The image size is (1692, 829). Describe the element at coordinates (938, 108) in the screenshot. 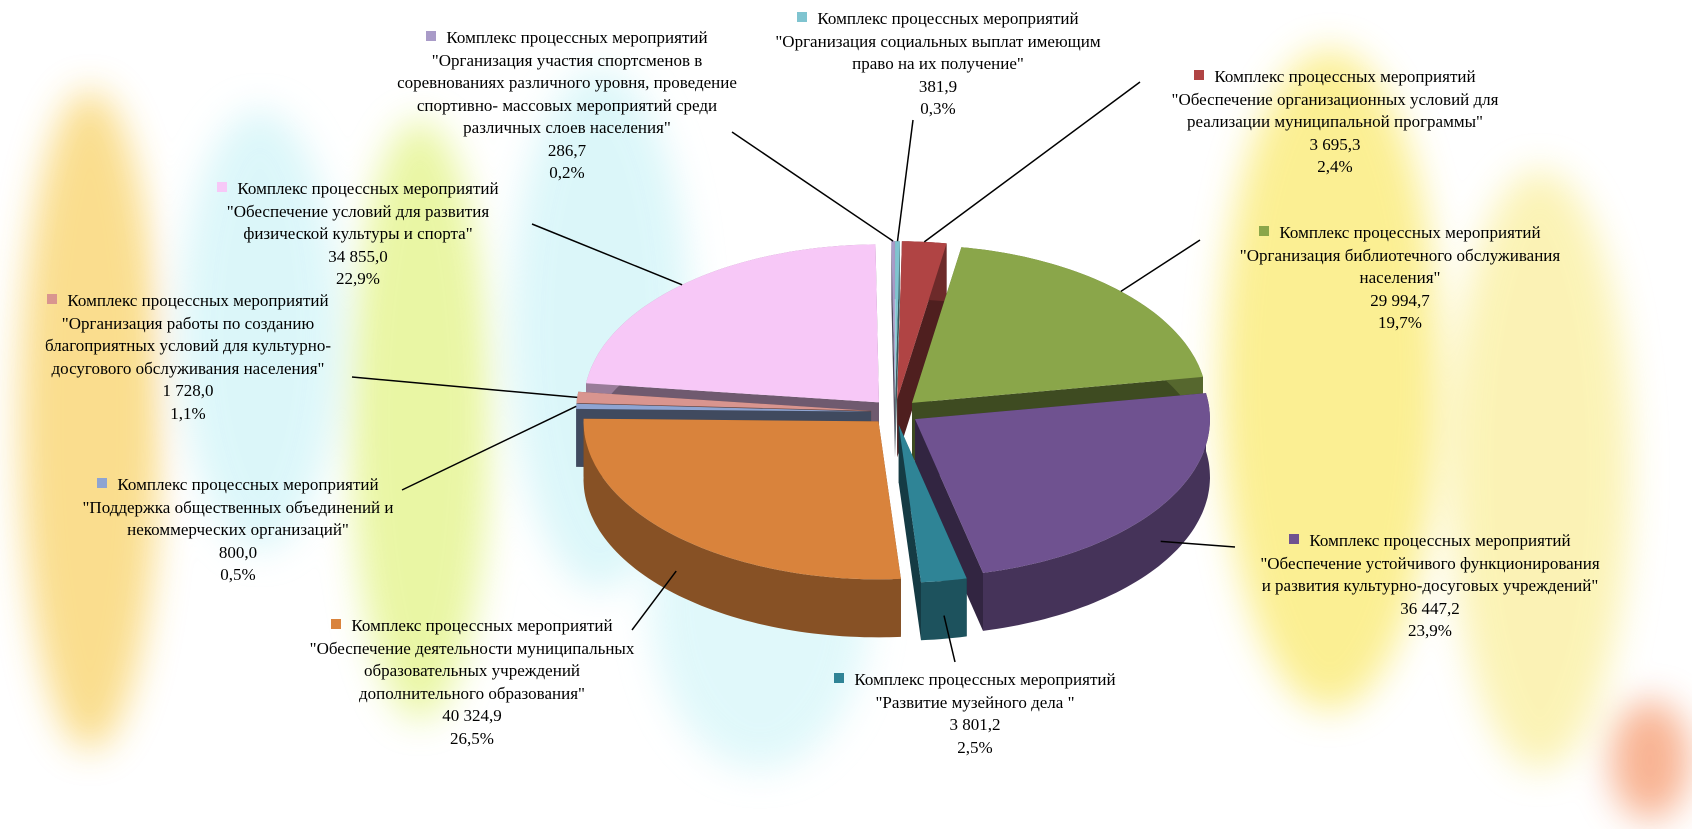

I see `share-label: 0,3%` at that location.